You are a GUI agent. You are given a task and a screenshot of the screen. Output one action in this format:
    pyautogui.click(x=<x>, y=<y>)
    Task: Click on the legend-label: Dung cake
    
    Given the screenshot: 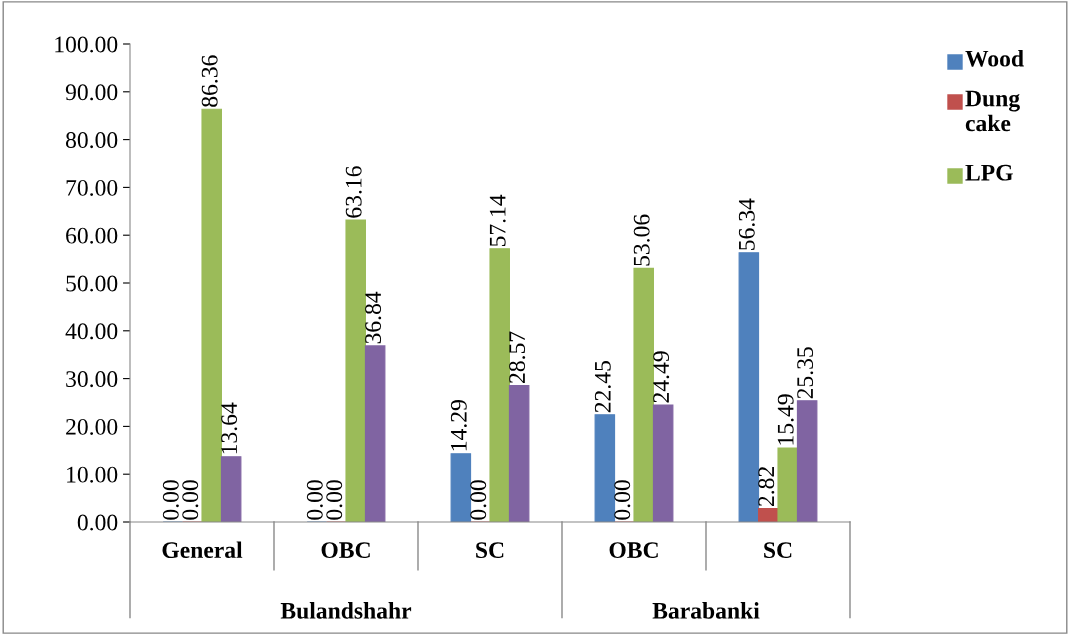 What is the action you would take?
    pyautogui.click(x=992, y=111)
    